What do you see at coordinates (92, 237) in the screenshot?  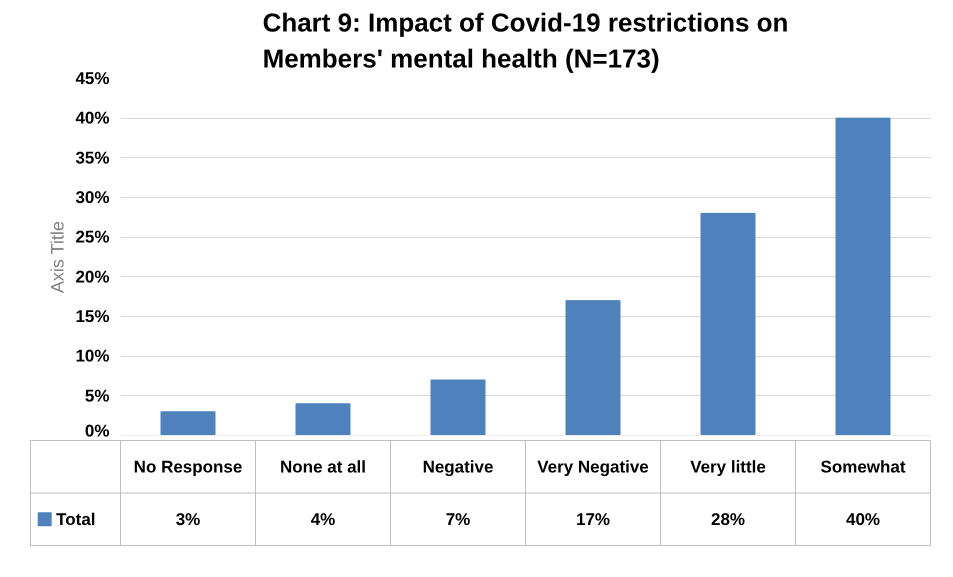 I see `y-tick-label: 25%` at bounding box center [92, 237].